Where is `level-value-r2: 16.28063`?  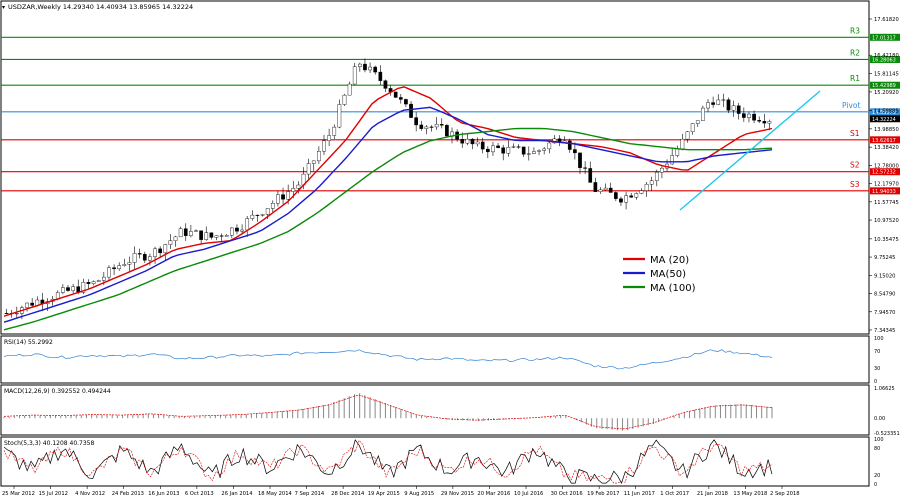
level-value-r2: 16.28063 is located at coordinates (884, 60).